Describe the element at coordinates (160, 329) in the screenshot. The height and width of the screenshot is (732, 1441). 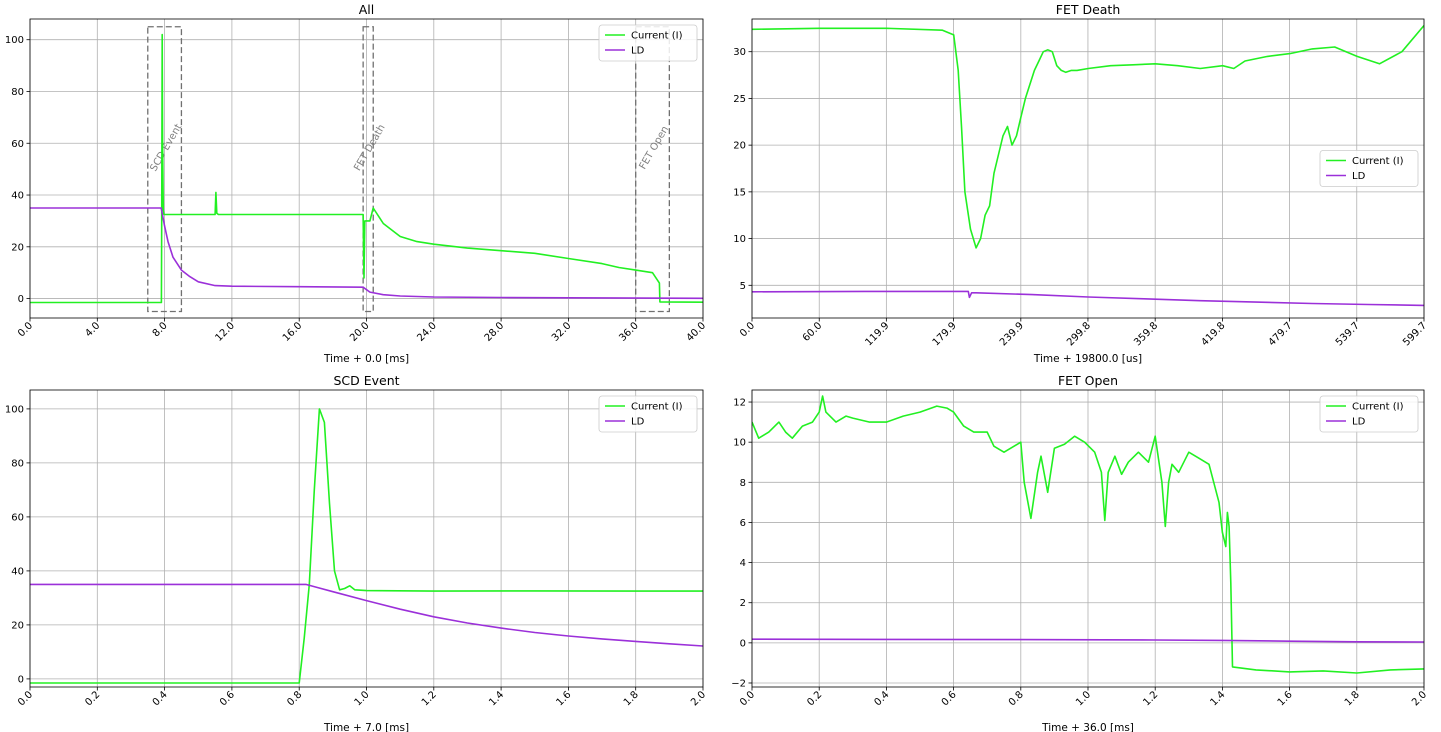
I see `x-tick-label: 8.0` at that location.